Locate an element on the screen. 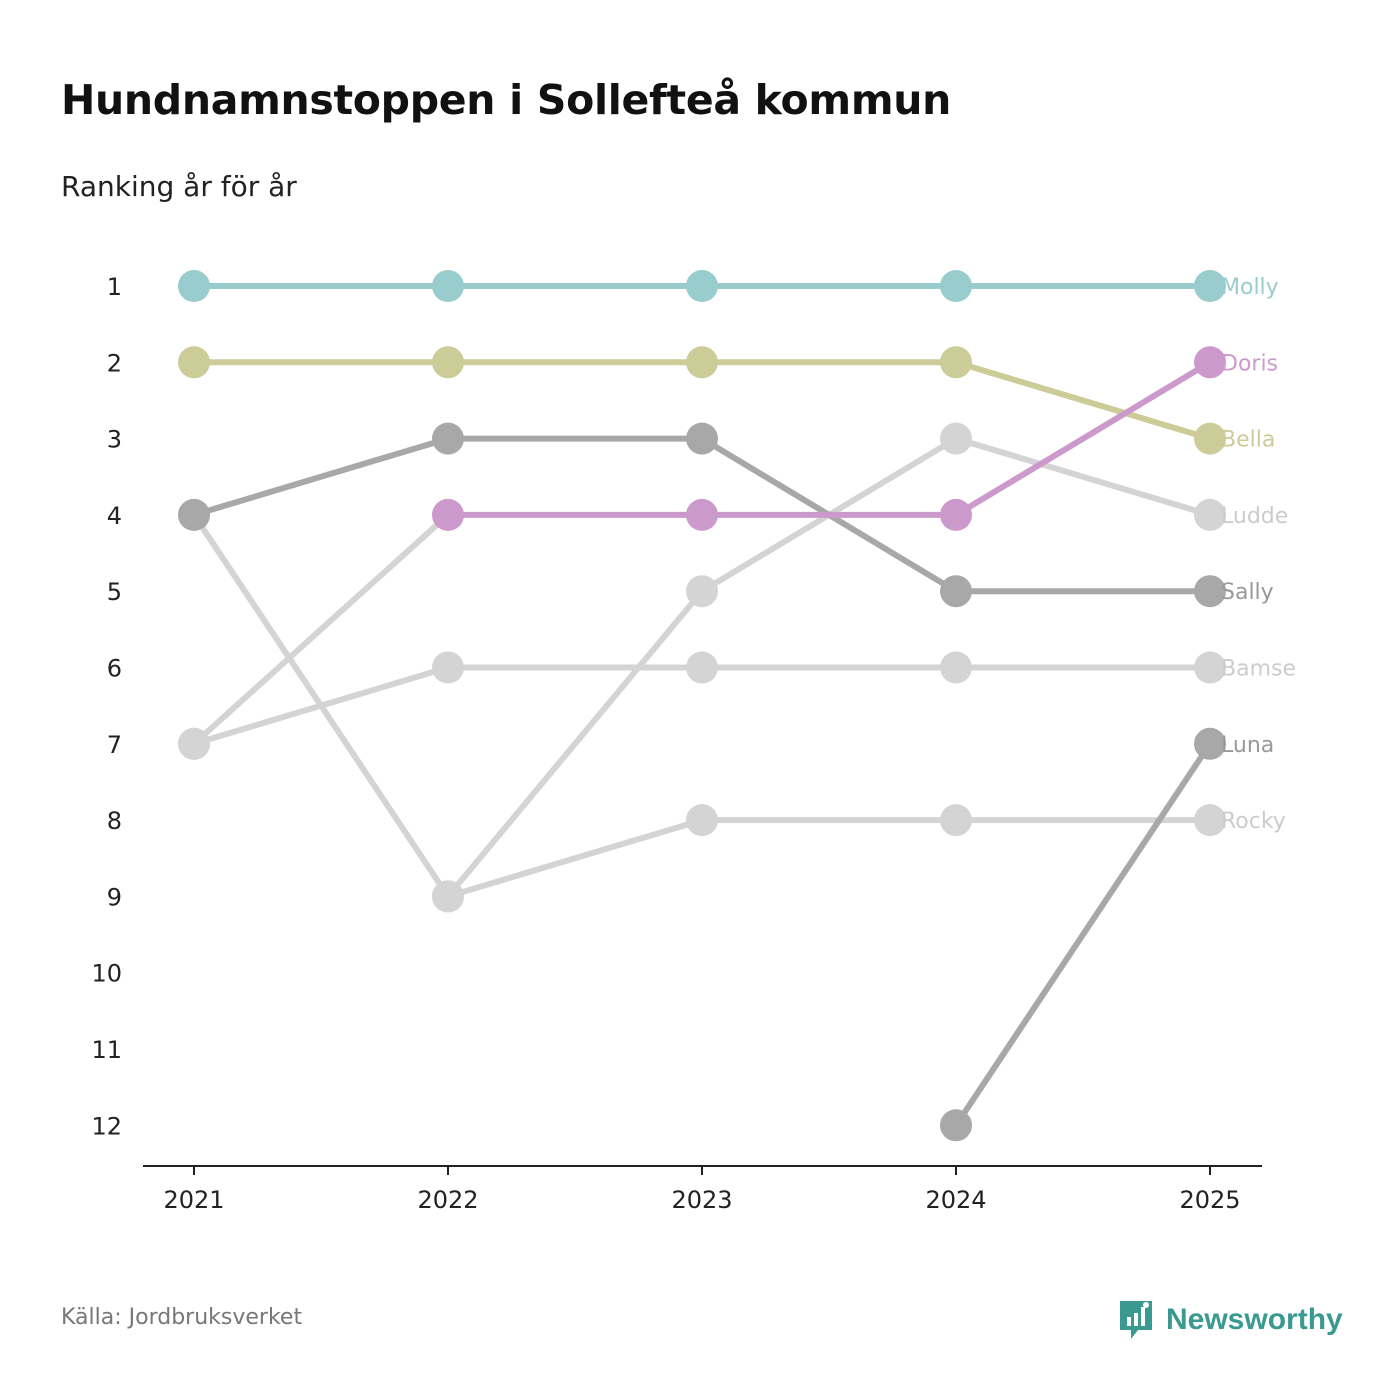 The image size is (1400, 1400). end-label-molly: Molly is located at coordinates (1250, 287).